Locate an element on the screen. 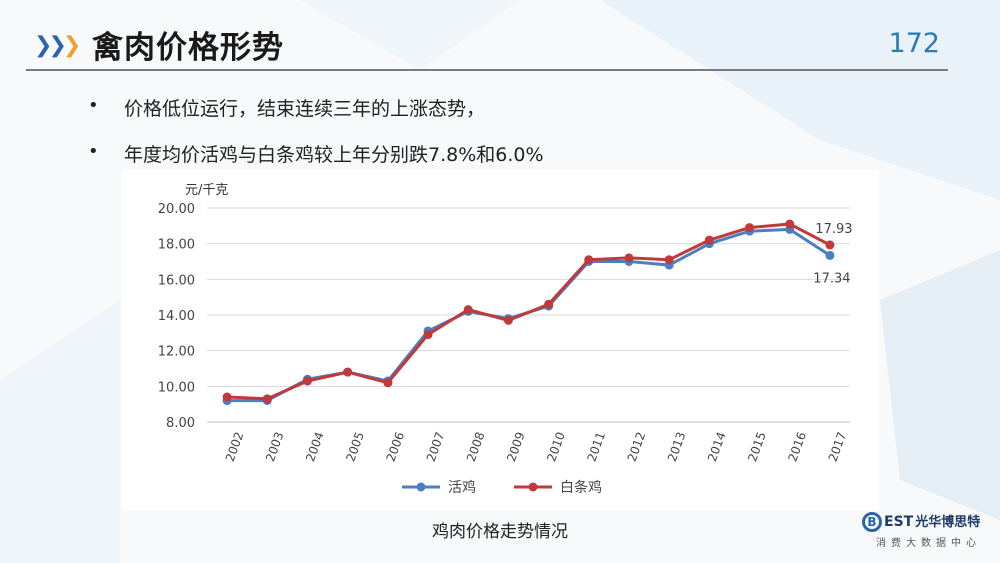 The width and height of the screenshot is (1000, 563). data-label: 17.93 is located at coordinates (833, 229).